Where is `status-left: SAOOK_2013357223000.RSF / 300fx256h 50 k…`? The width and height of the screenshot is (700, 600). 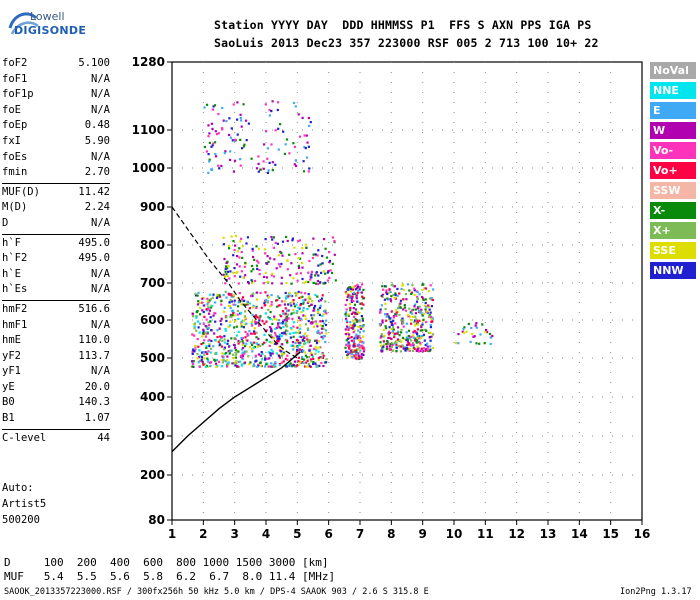
status-left: SAOOK_2013357223000.RSF / 300fx256h 50 k… is located at coordinates (216, 592).